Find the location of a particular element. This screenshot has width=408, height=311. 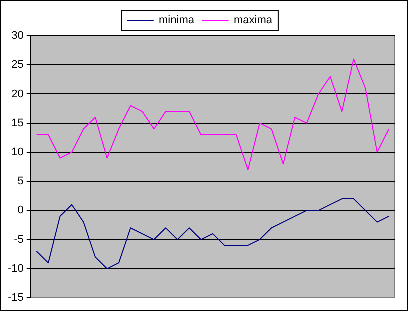

y-tick-label: 25 is located at coordinates (18, 65).